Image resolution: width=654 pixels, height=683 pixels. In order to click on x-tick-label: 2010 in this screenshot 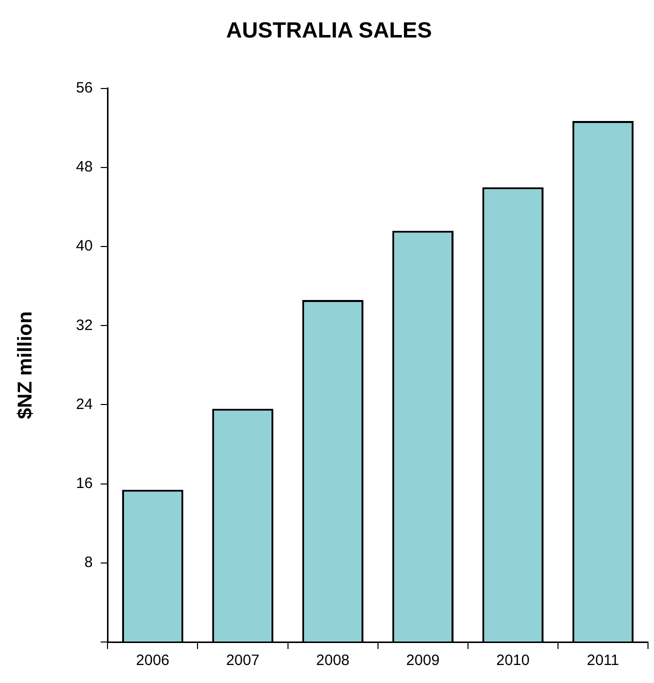, I will do `click(513, 661)`.